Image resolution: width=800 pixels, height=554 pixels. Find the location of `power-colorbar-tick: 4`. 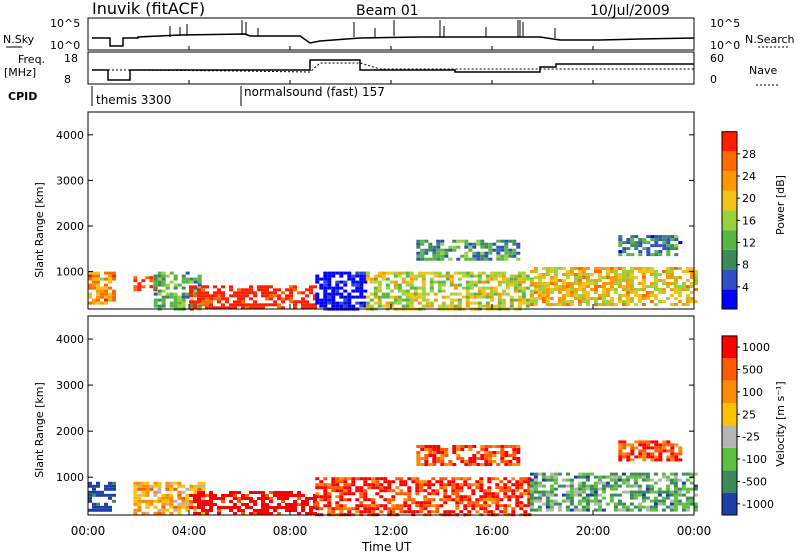

power-colorbar-tick: 4 is located at coordinates (745, 287).